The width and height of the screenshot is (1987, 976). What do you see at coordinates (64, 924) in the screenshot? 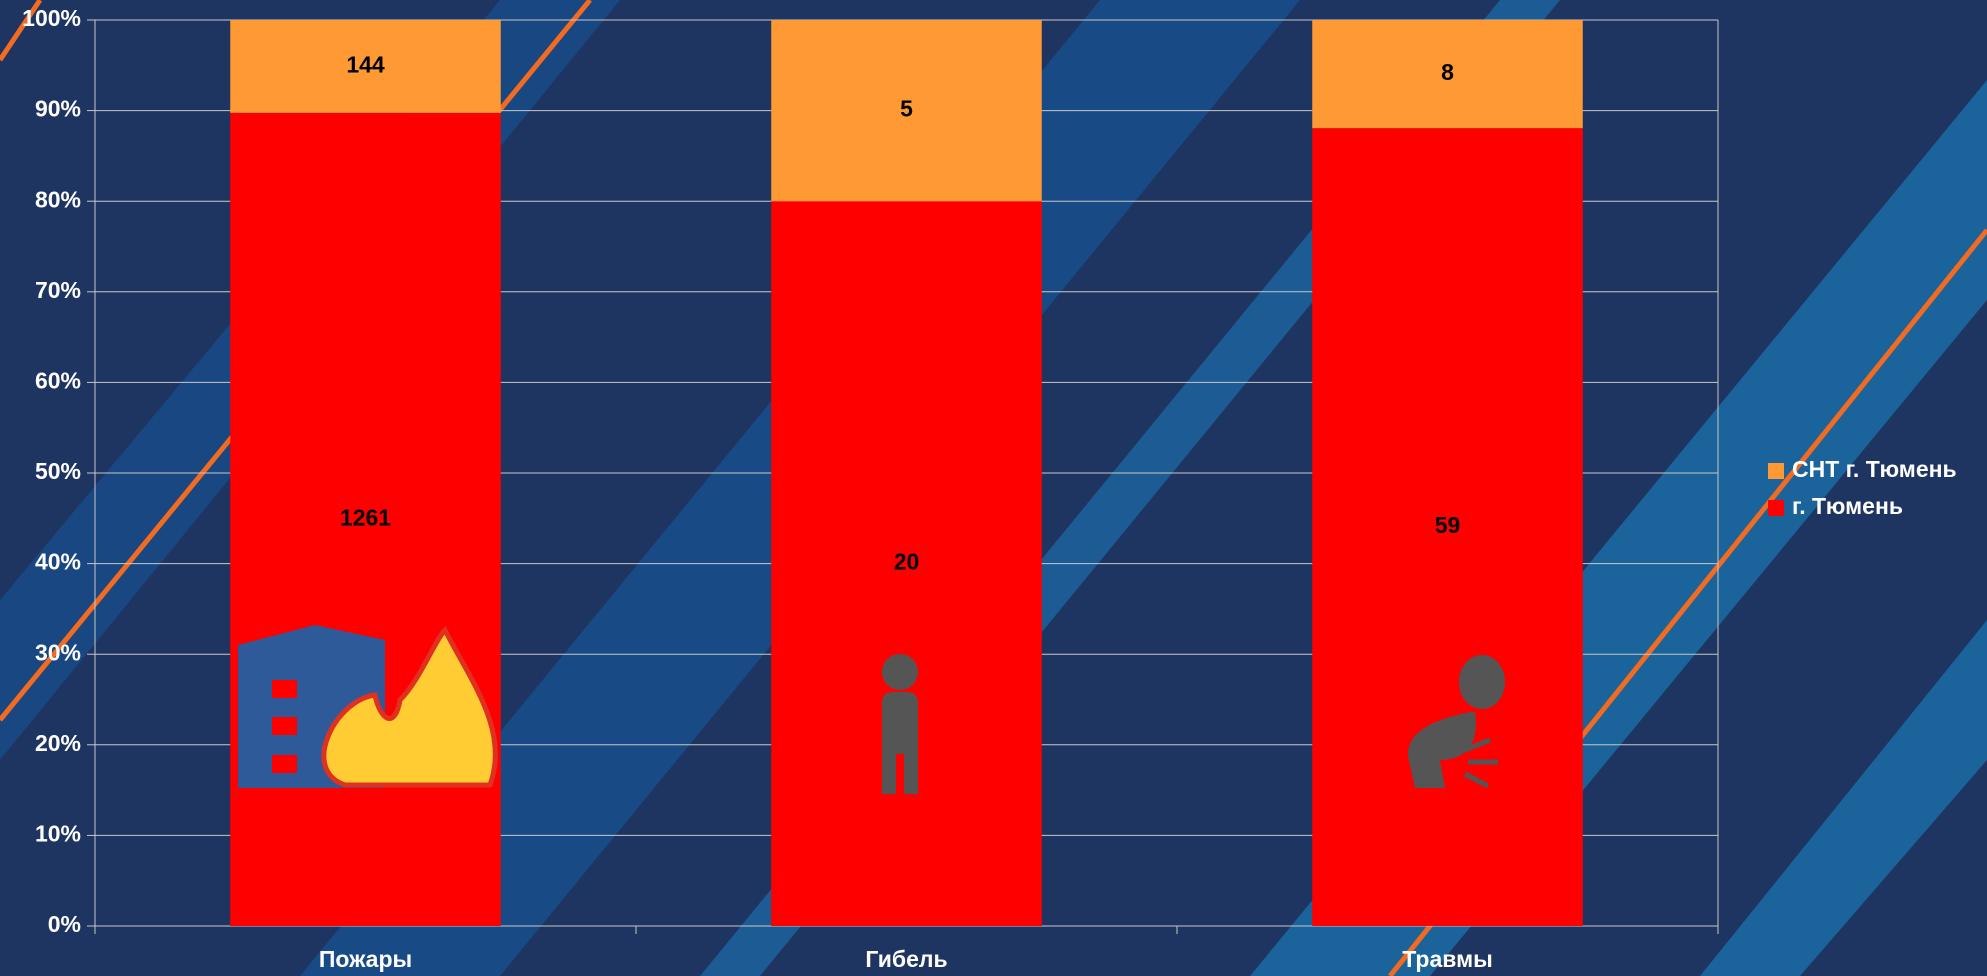
I see `y-tick-label: 0%` at bounding box center [64, 924].